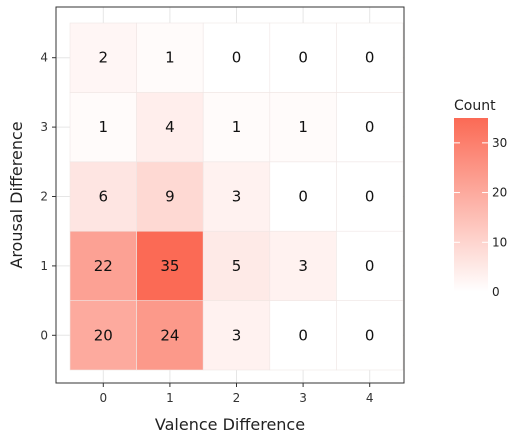 The height and width of the screenshot is (437, 513). I want to click on cell-value-label: 2, so click(104, 58).